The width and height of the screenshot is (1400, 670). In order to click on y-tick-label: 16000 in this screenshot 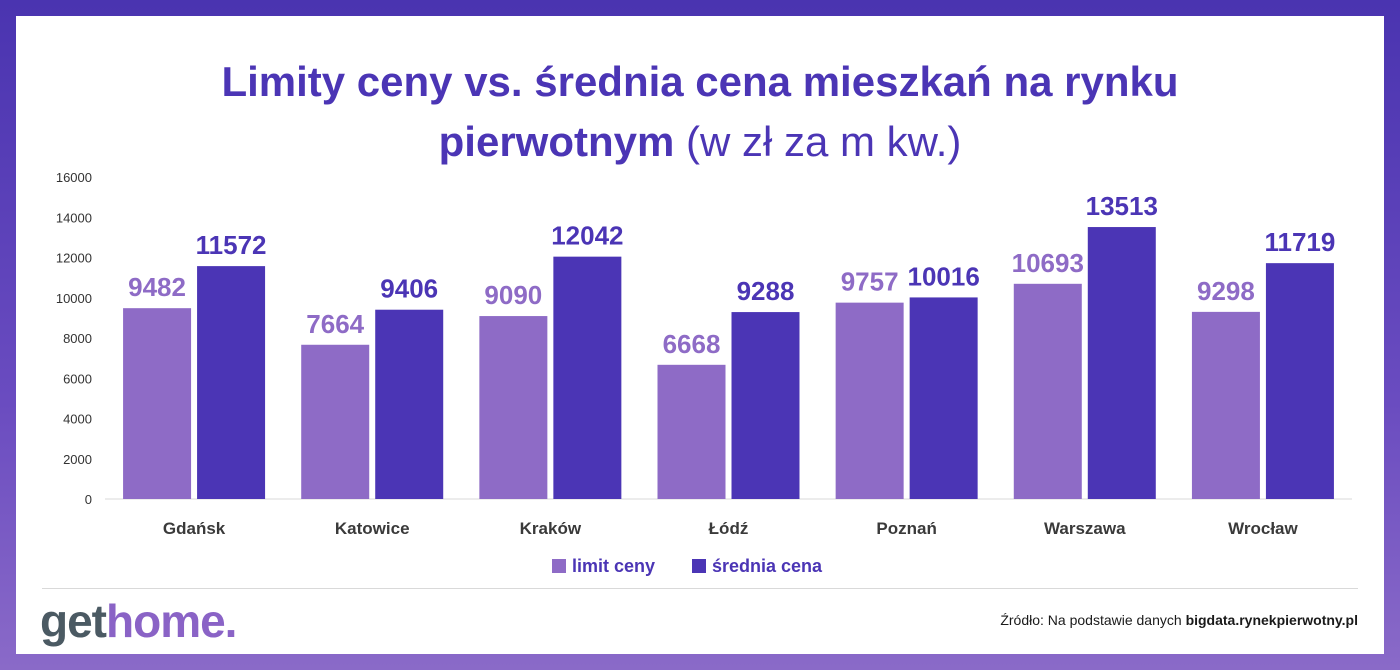, I will do `click(74, 177)`.